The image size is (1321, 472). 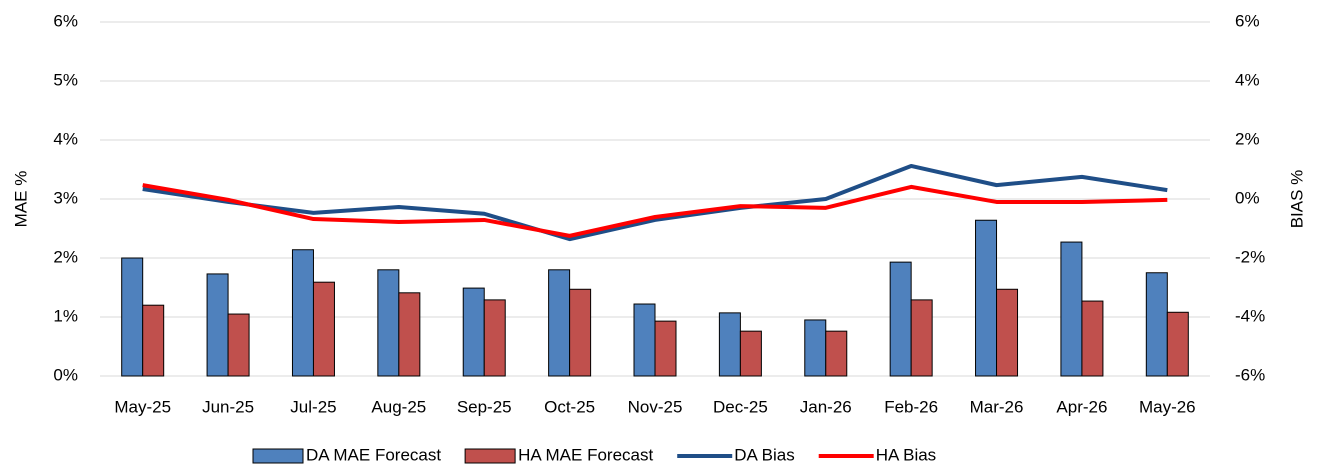 What do you see at coordinates (373, 454) in the screenshot?
I see `legend-label: DA MAE Forecast` at bounding box center [373, 454].